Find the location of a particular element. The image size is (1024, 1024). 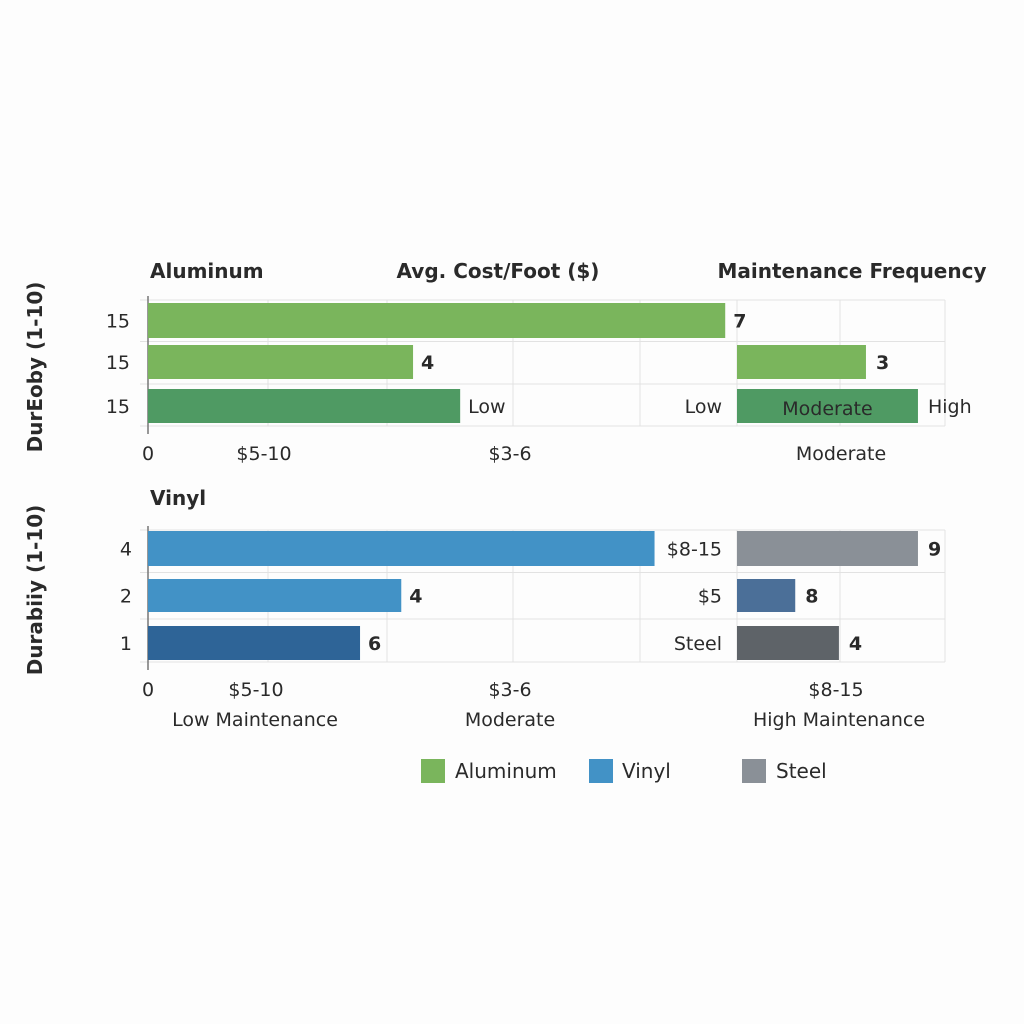

cost-annotation: Steel is located at coordinates (698, 644).